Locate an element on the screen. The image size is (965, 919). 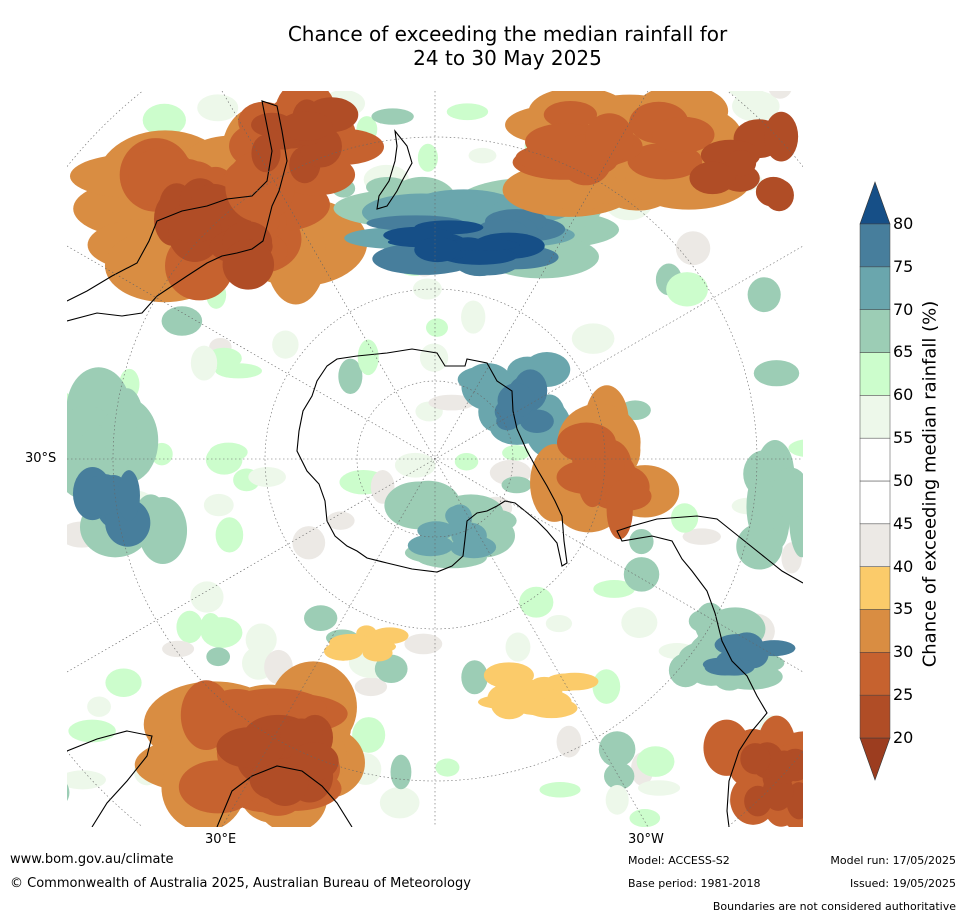
colorbar-tick-label: 65 is located at coordinates (903, 352).